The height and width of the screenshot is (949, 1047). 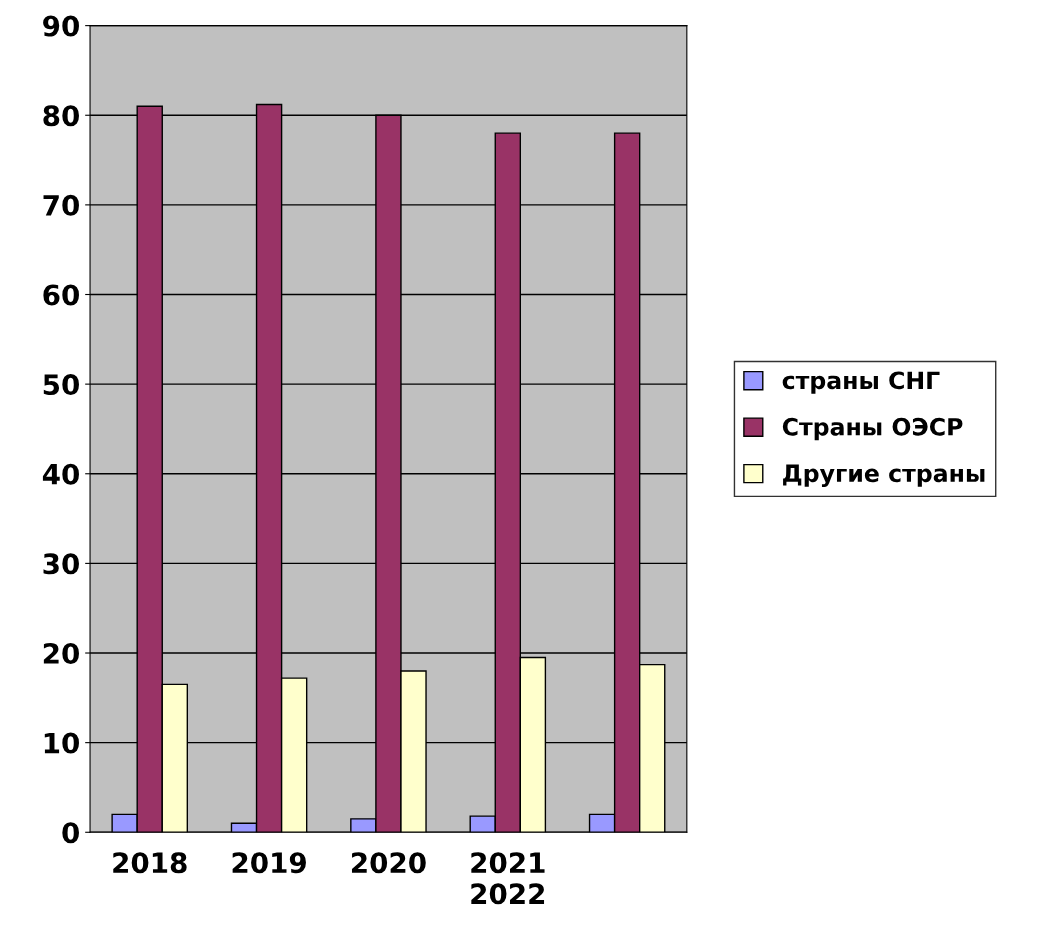 What do you see at coordinates (269, 863) in the screenshot?
I see `x-tick-label: 2019` at bounding box center [269, 863].